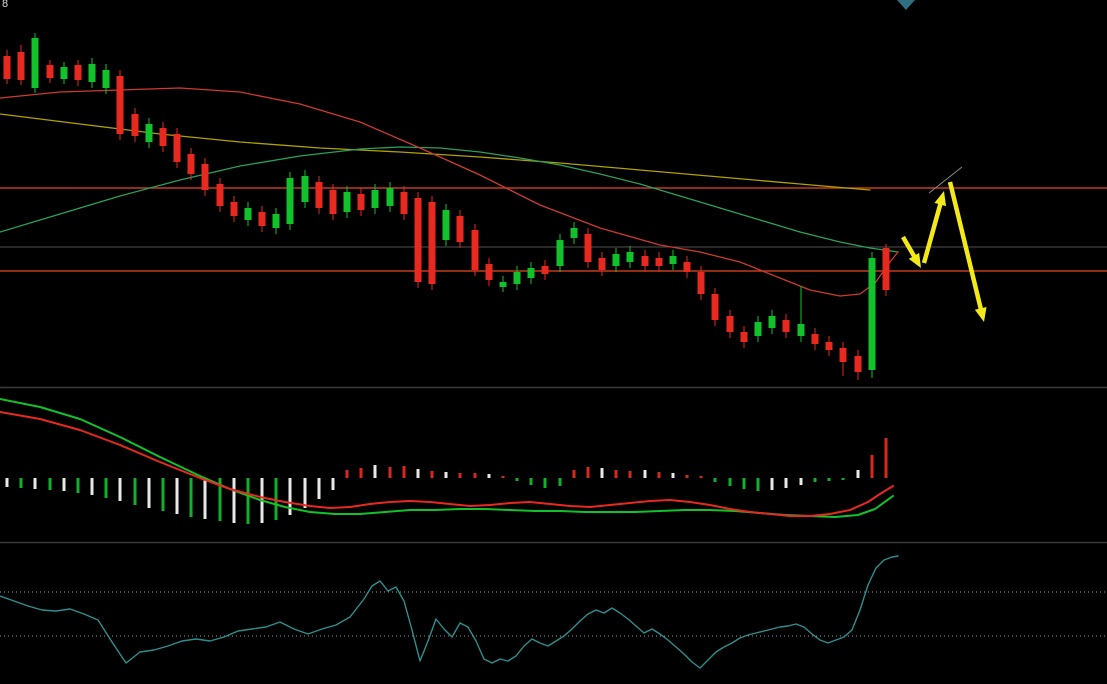 This screenshot has height=684, width=1107. I want to click on ohlc-partial-text: 8, so click(5, 5).